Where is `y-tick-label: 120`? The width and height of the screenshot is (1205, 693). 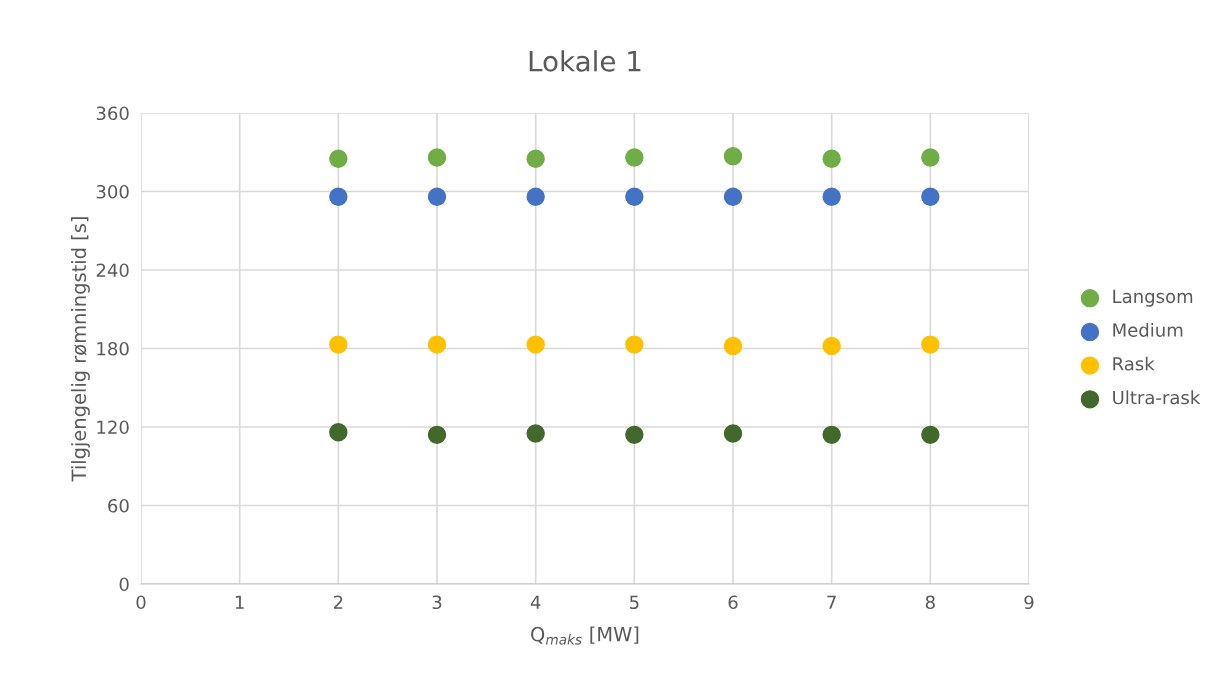 y-tick-label: 120 is located at coordinates (113, 427).